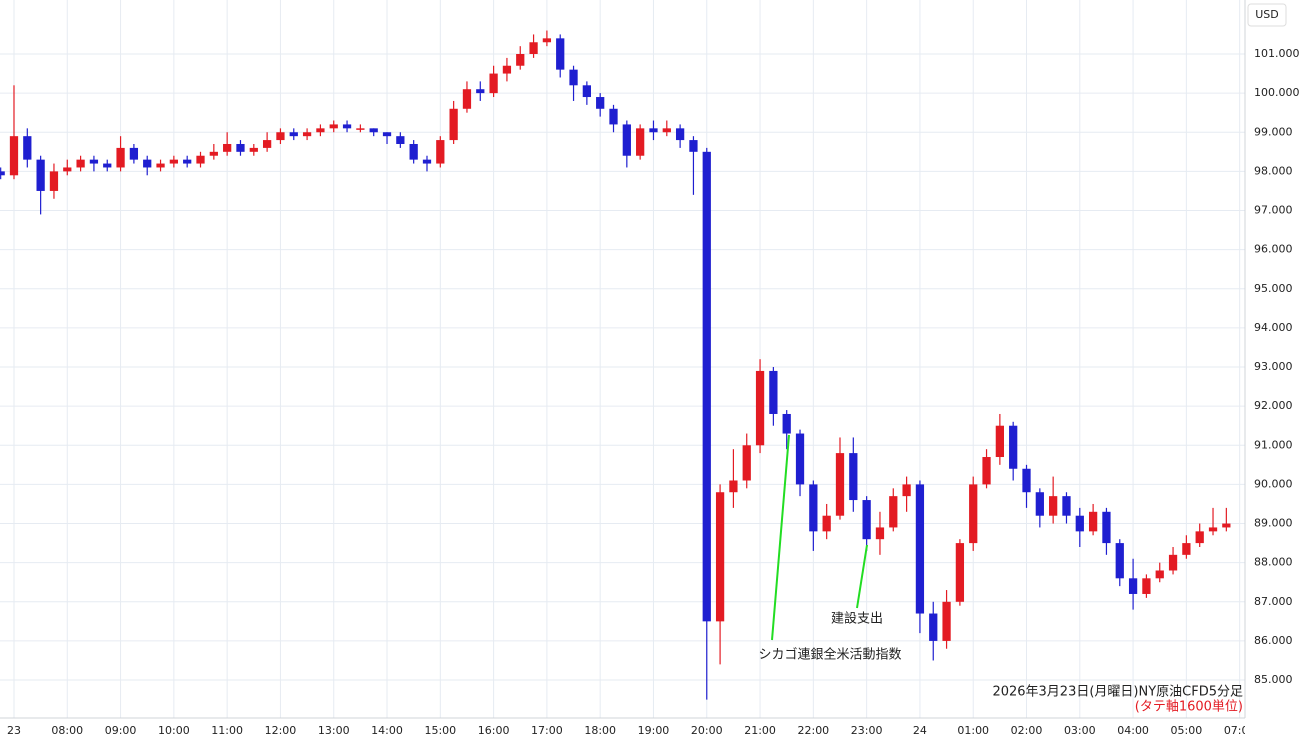  I want to click on x-tick-label: 22:00, so click(813, 730).